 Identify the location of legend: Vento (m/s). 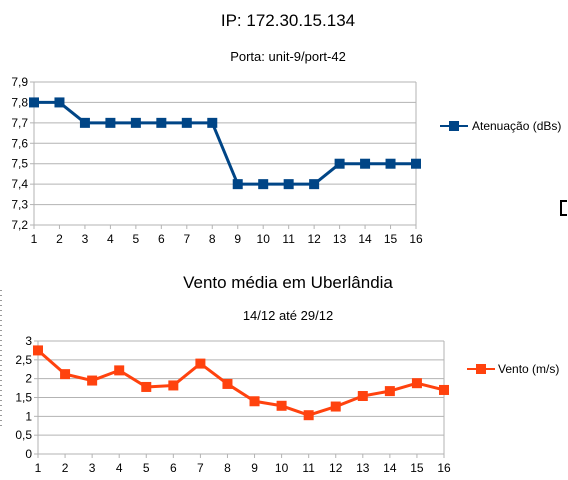
(513, 369).